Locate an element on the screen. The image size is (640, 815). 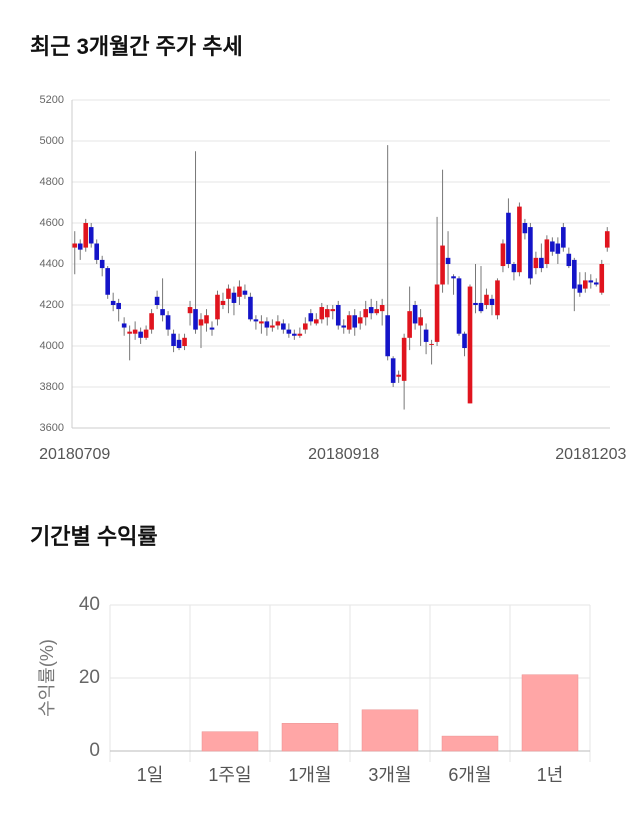
chart-title: 기간별 수익률 is located at coordinates (94, 536).